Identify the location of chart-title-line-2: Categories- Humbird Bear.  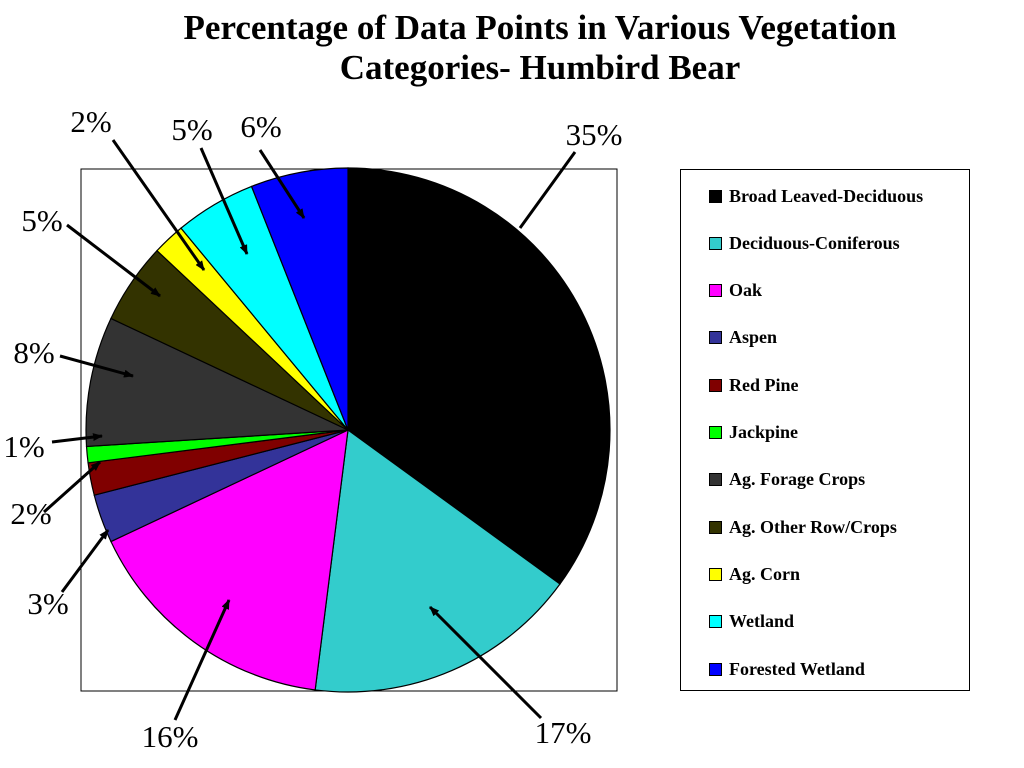
(540, 67).